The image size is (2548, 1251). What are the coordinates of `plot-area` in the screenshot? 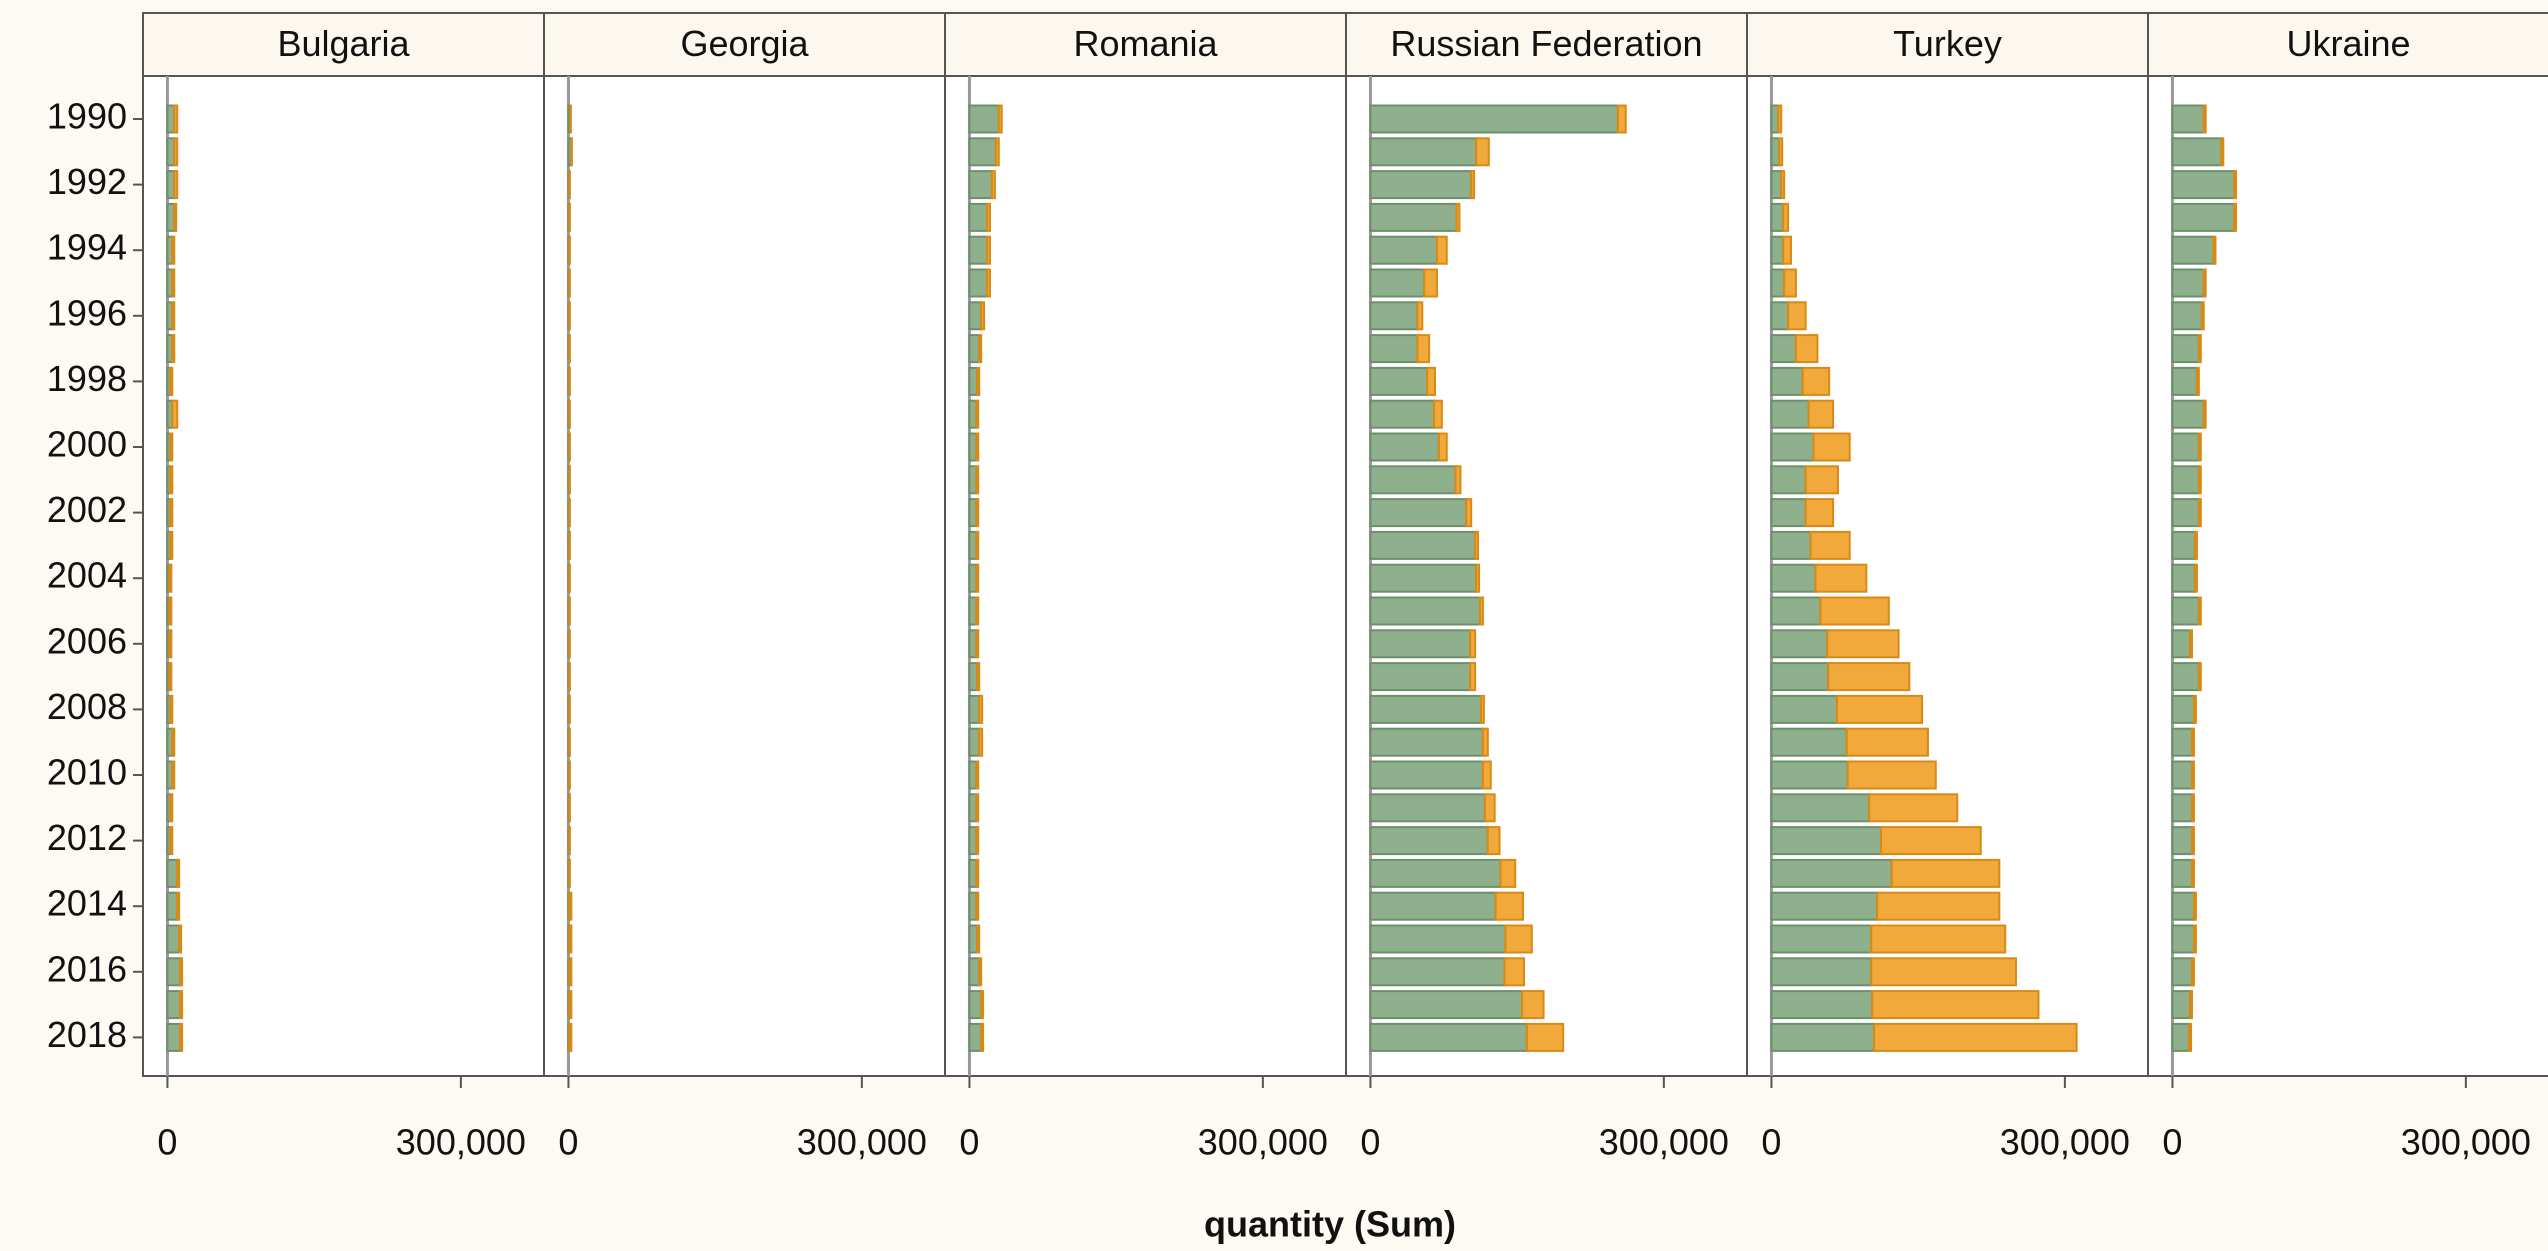 It's located at (1145, 576).